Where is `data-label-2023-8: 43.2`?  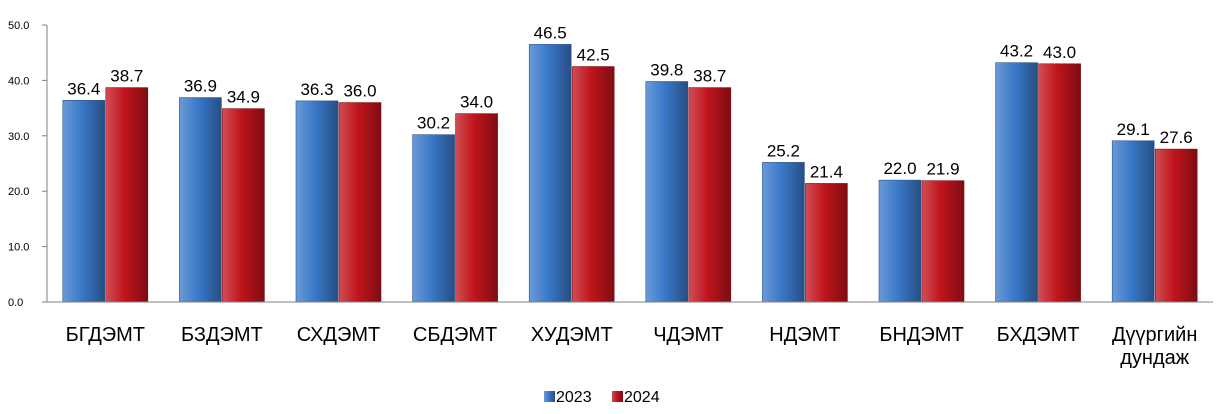 data-label-2023-8: 43.2 is located at coordinates (1016, 51).